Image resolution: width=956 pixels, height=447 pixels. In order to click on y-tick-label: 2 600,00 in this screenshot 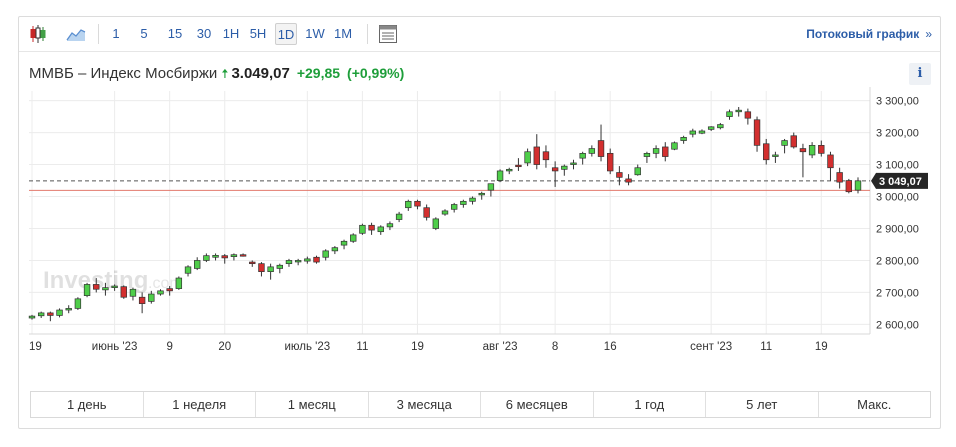, I will do `click(897, 325)`.